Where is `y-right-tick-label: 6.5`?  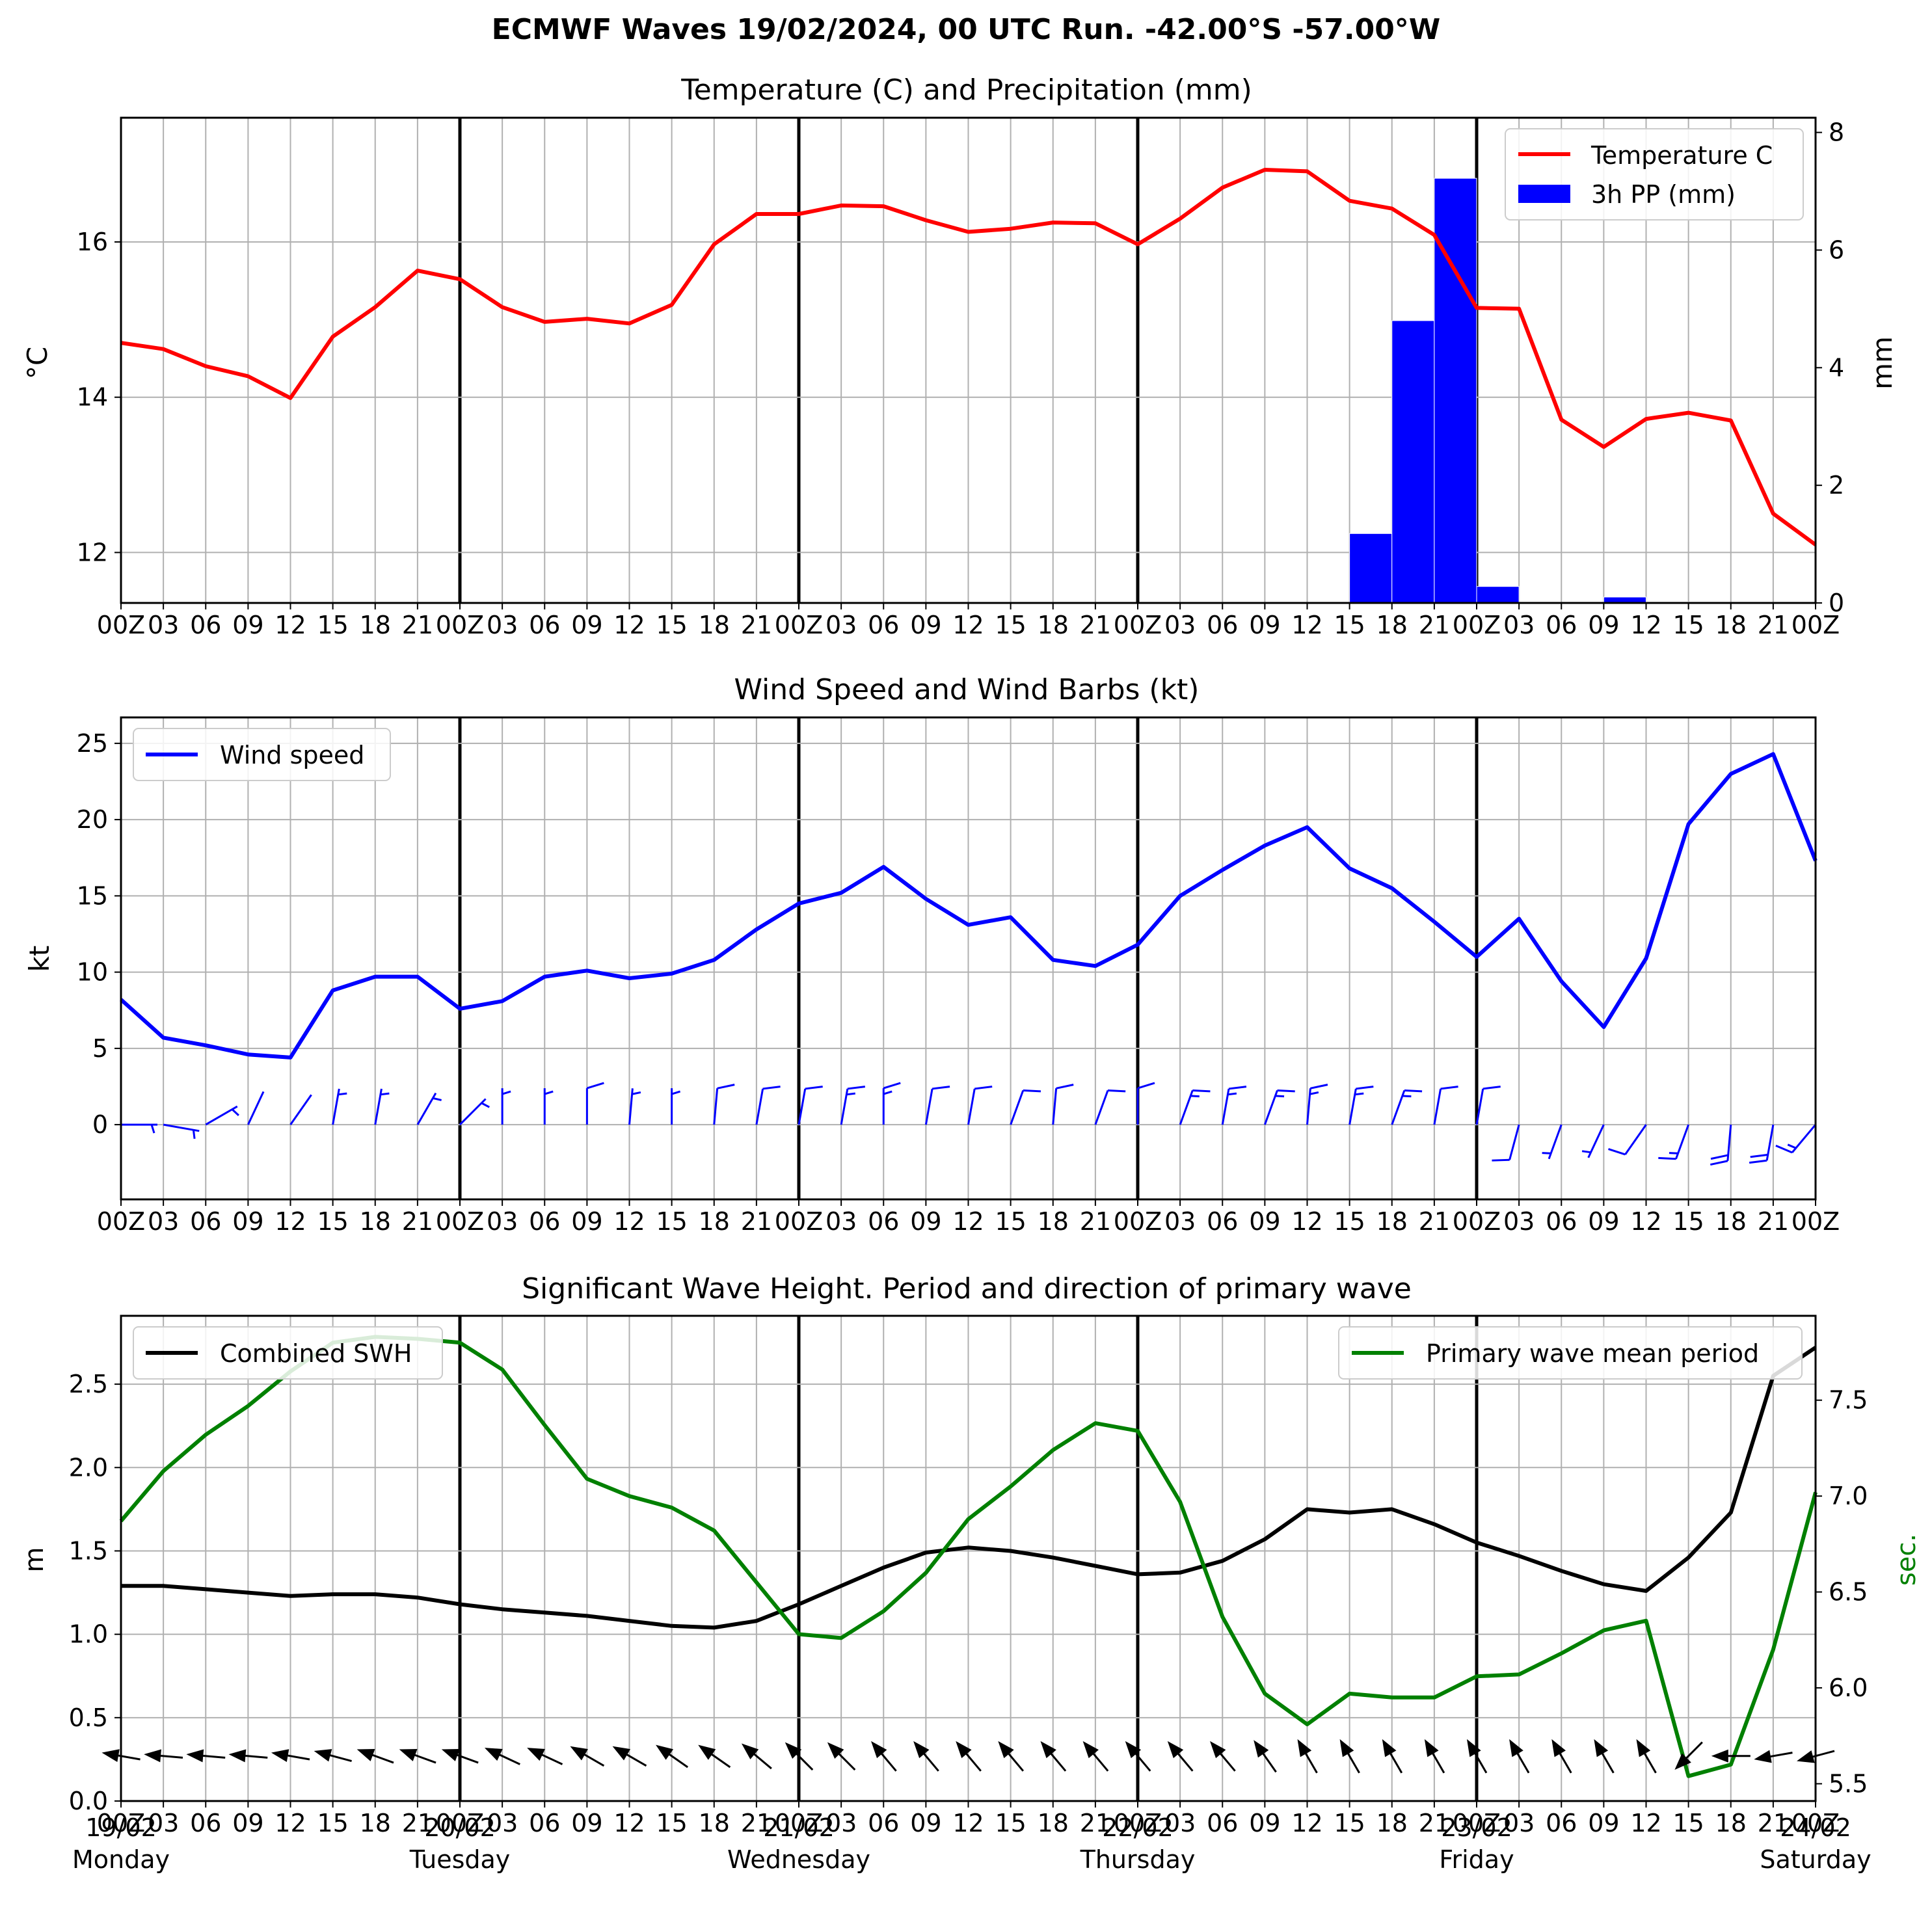 y-right-tick-label: 6.5 is located at coordinates (1848, 1592).